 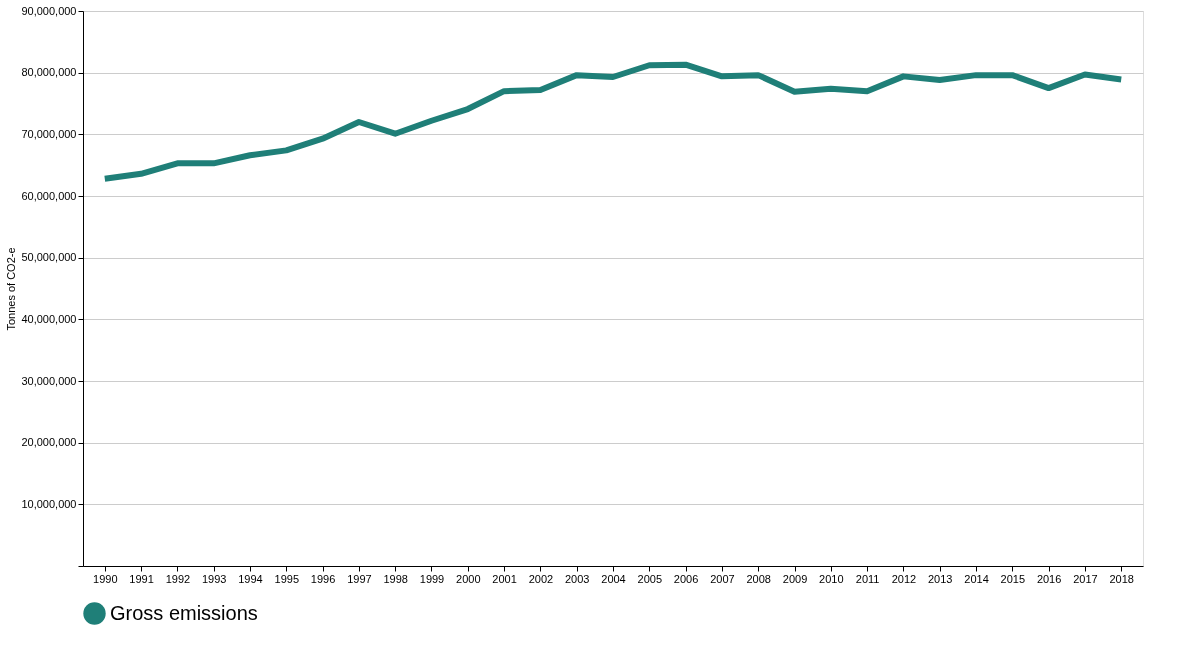 I want to click on legend-label: Gross emissions, so click(x=184, y=612).